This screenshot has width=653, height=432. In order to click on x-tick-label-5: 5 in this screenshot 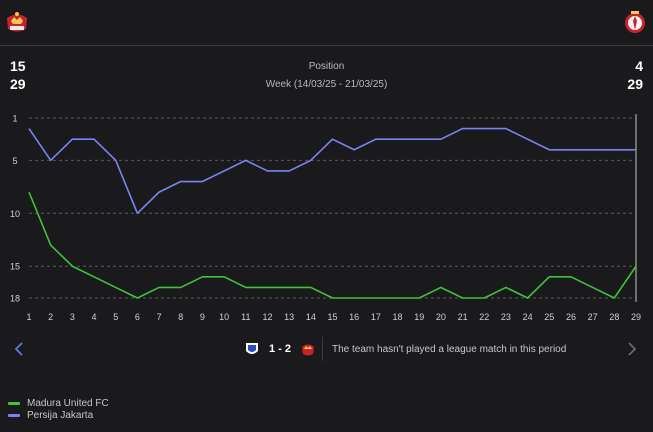, I will do `click(115, 317)`.